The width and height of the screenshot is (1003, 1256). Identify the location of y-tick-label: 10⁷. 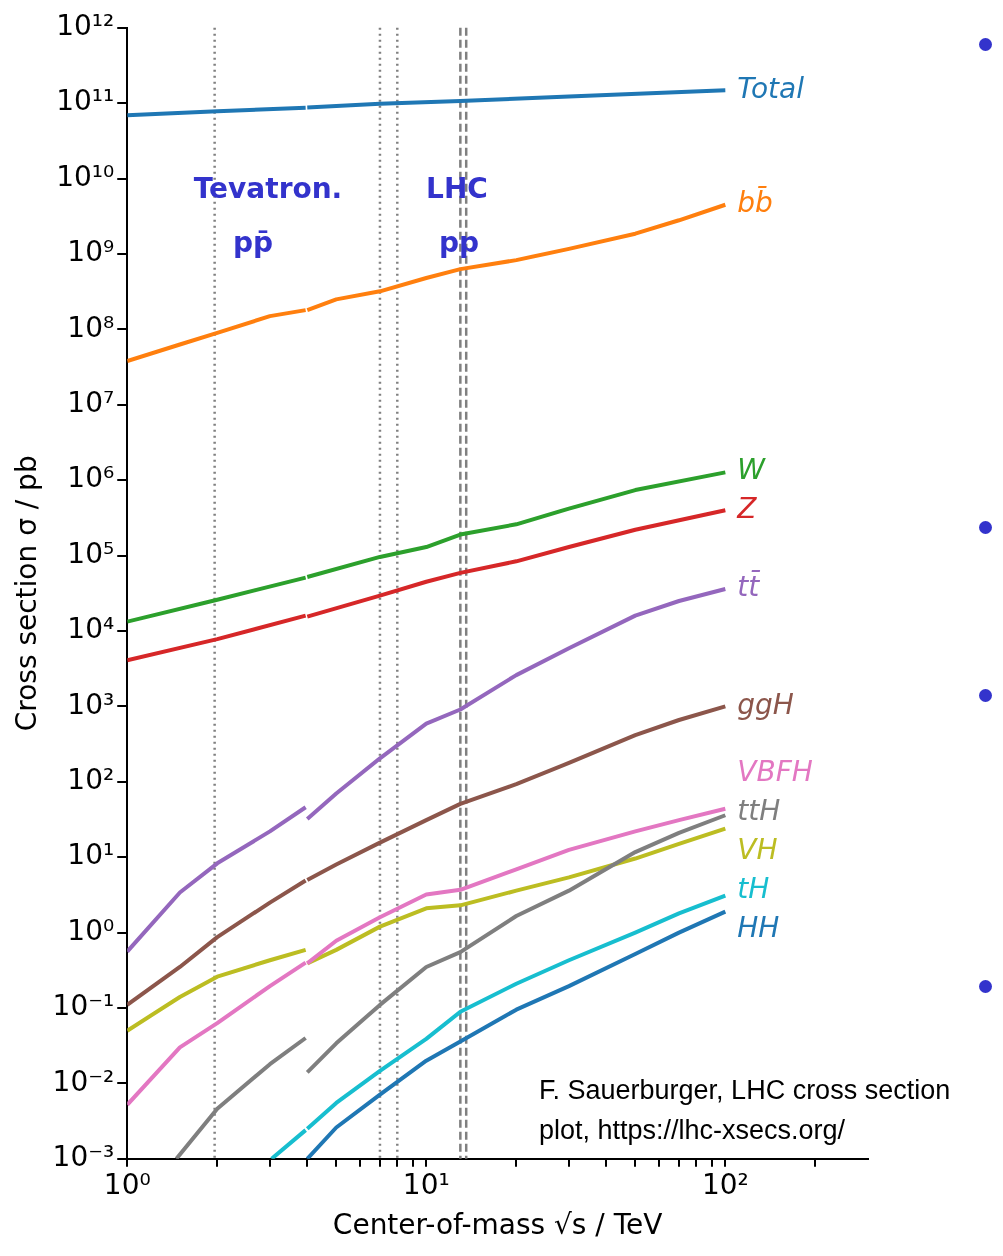
(91, 403).